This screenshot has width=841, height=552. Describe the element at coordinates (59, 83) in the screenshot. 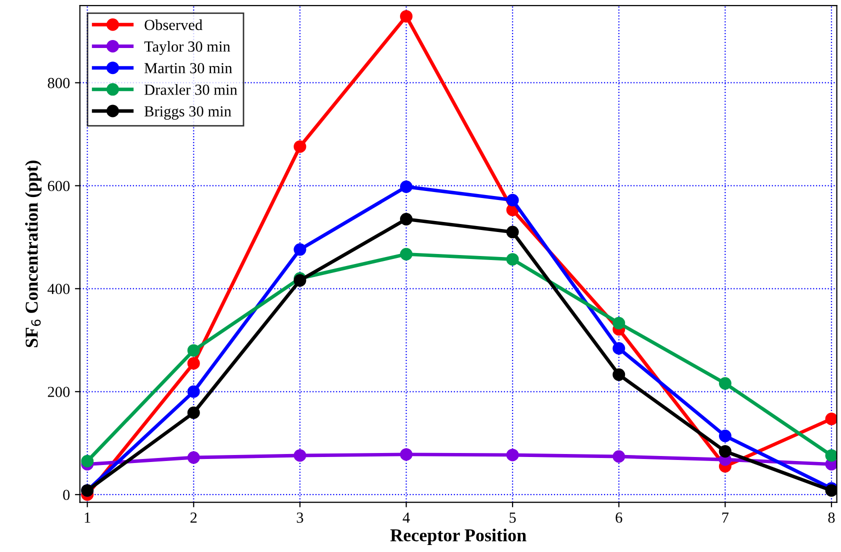

I see `y-tick-label: 800` at that location.